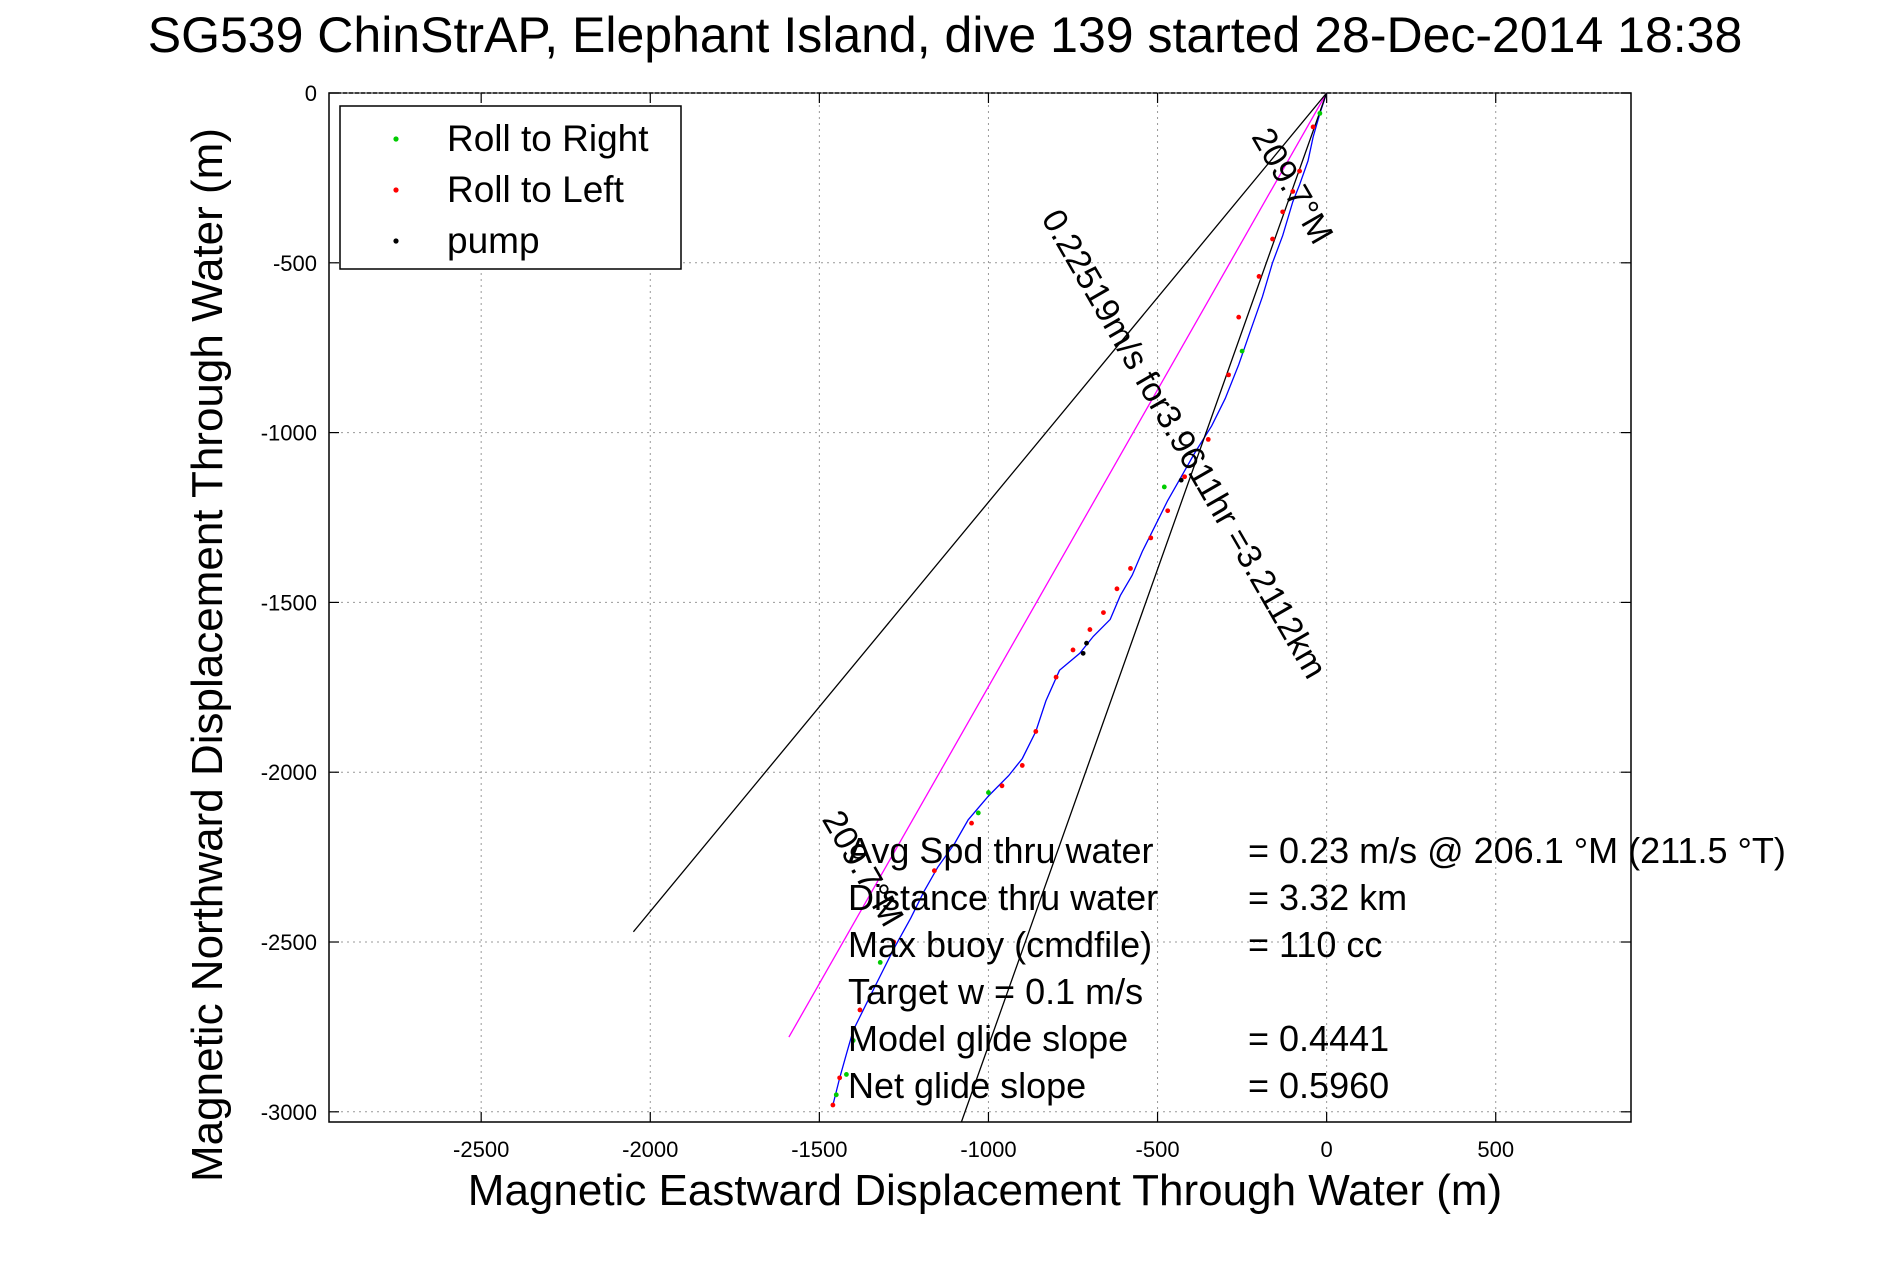 The width and height of the screenshot is (1891, 1262). What do you see at coordinates (1327, 1149) in the screenshot?
I see `x-tick-label: 0` at bounding box center [1327, 1149].